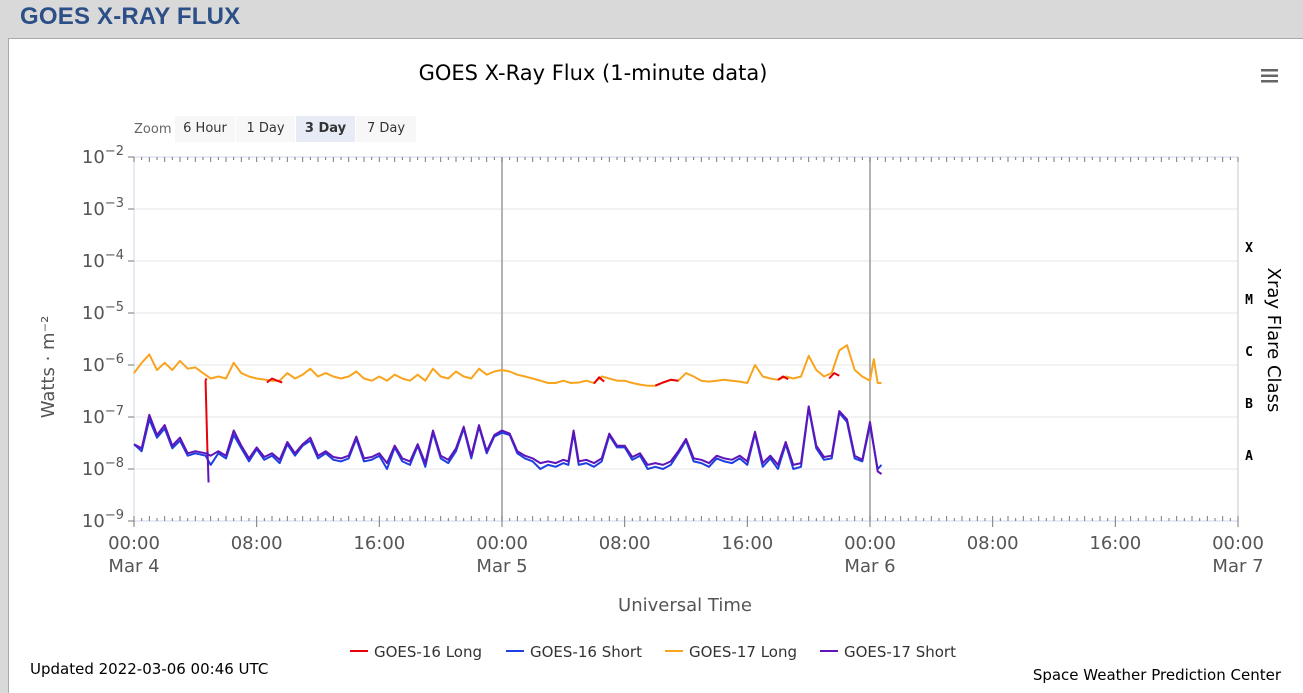 This screenshot has width=1303, height=693. What do you see at coordinates (1249, 404) in the screenshot?
I see `flare-class-label: B` at bounding box center [1249, 404].